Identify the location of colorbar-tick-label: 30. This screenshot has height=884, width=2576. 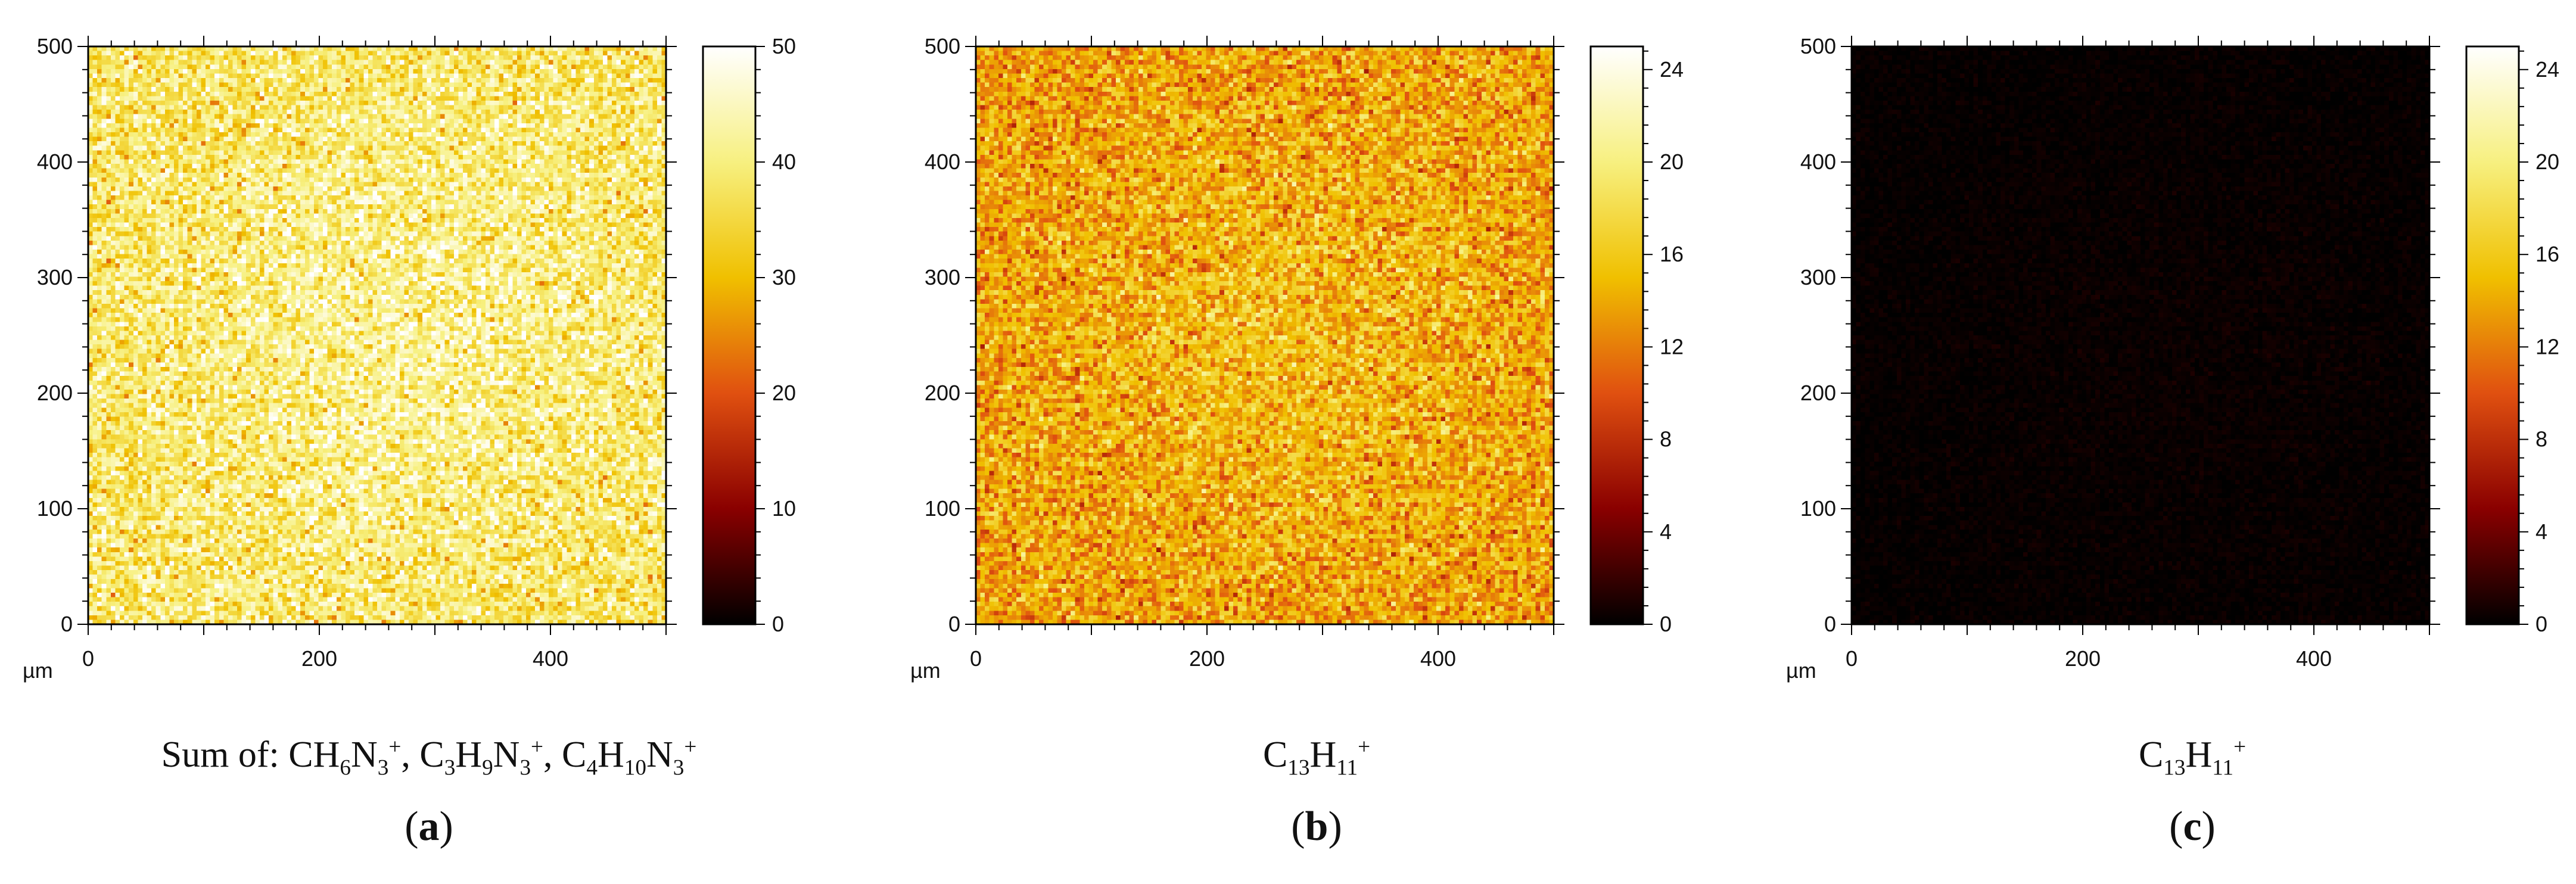
(784, 277).